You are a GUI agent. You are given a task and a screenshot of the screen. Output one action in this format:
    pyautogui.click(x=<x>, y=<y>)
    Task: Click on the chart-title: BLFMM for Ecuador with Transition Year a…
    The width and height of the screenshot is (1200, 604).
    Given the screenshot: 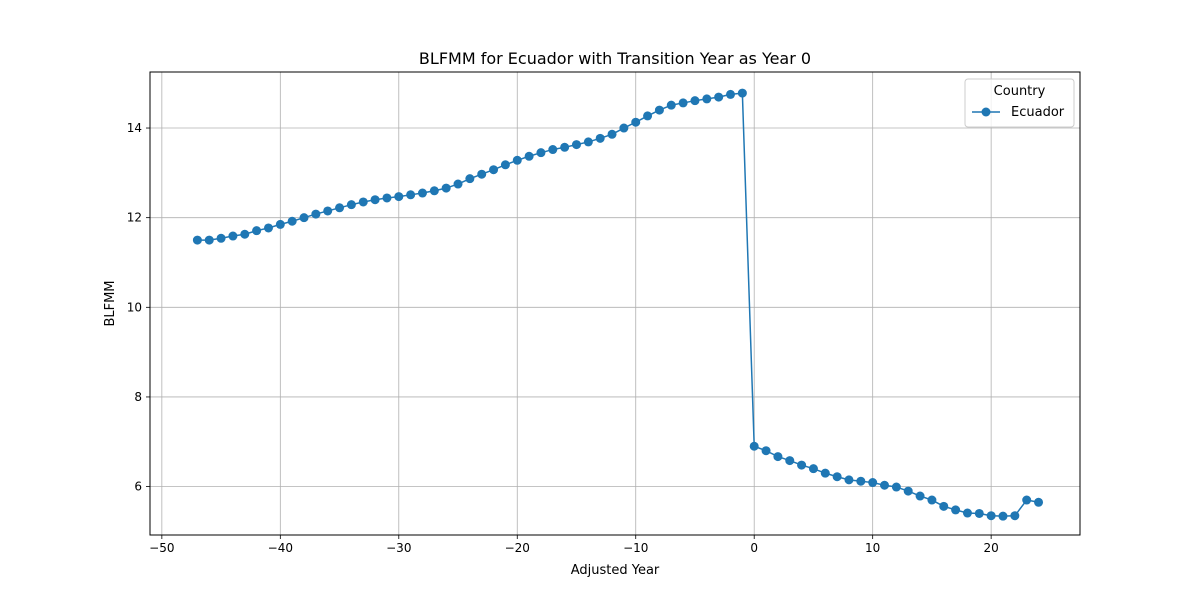 What is the action you would take?
    pyautogui.click(x=615, y=58)
    